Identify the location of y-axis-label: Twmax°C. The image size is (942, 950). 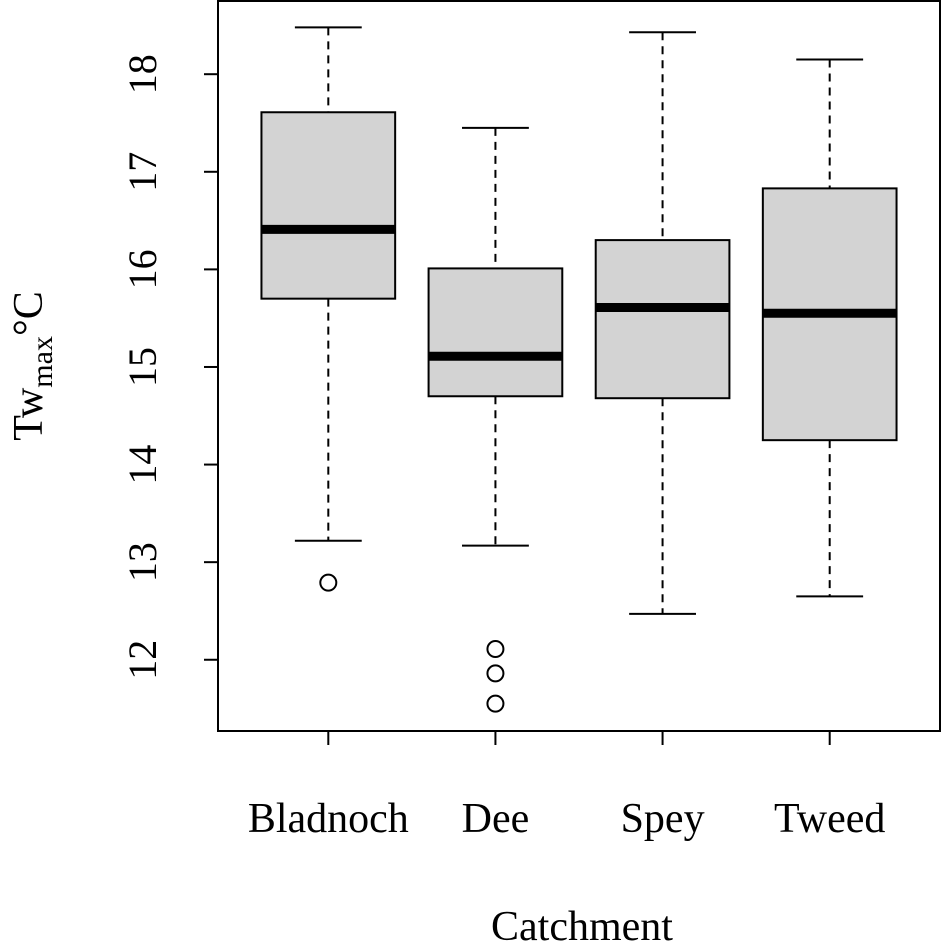
(32, 366).